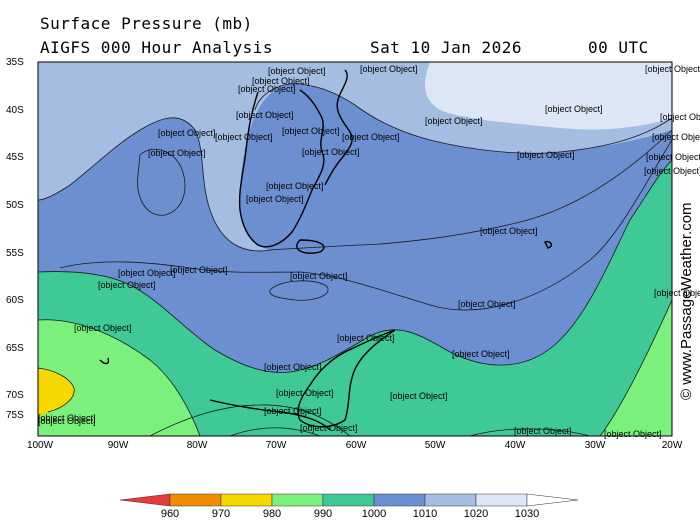  I want to click on band-990-east, so click(636, 368).